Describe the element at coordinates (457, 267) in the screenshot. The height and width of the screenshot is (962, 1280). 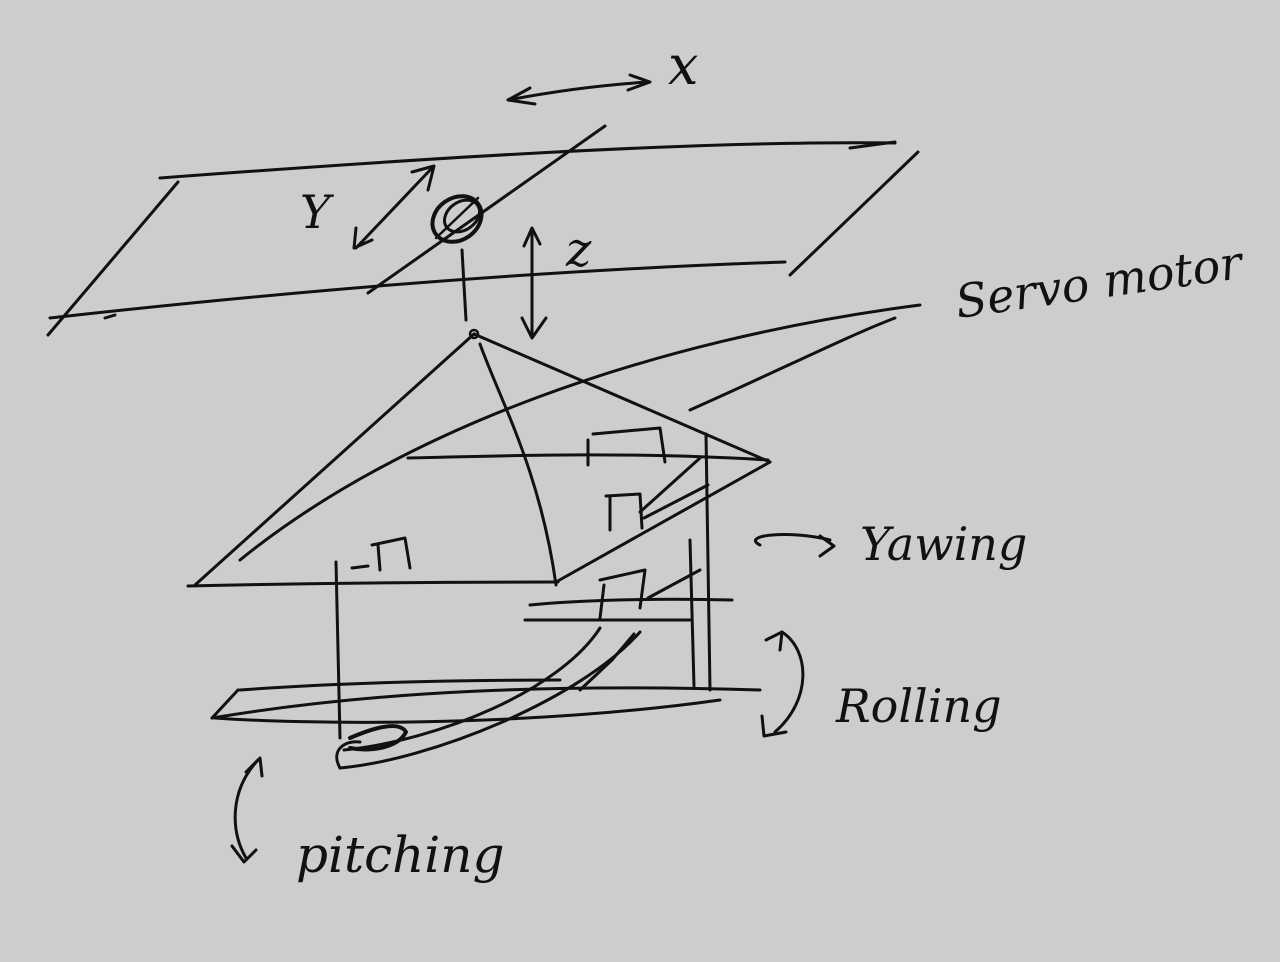
I see `servo-motor` at that location.